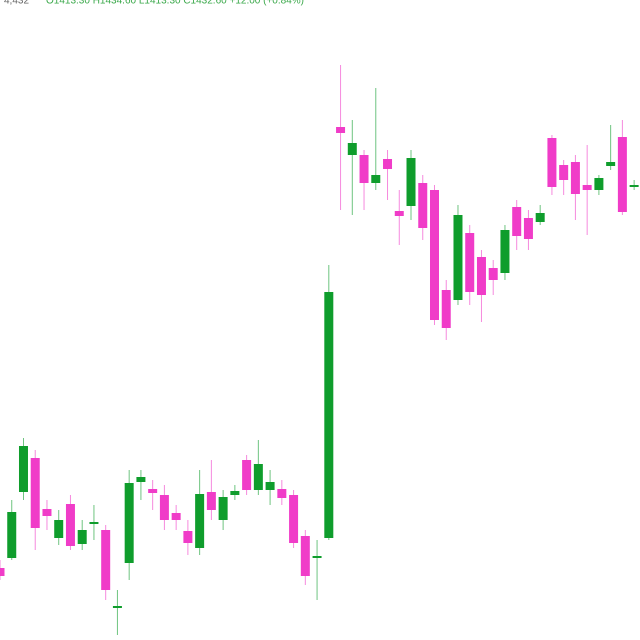  What do you see at coordinates (16, 3) in the screenshot?
I see `symbol-label: 4,432` at bounding box center [16, 3].